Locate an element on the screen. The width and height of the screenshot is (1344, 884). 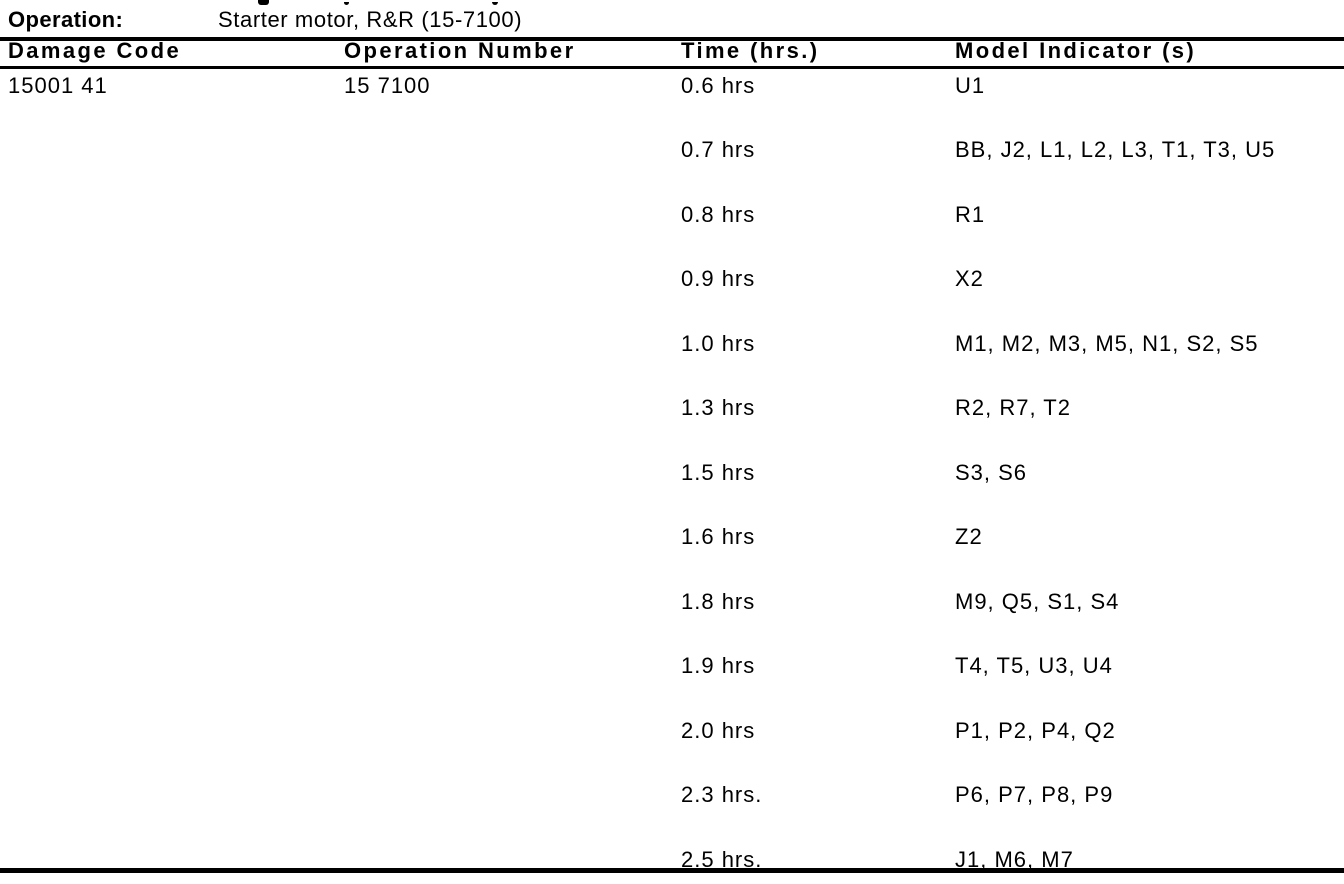
table-bottom-rule is located at coordinates (672, 870).